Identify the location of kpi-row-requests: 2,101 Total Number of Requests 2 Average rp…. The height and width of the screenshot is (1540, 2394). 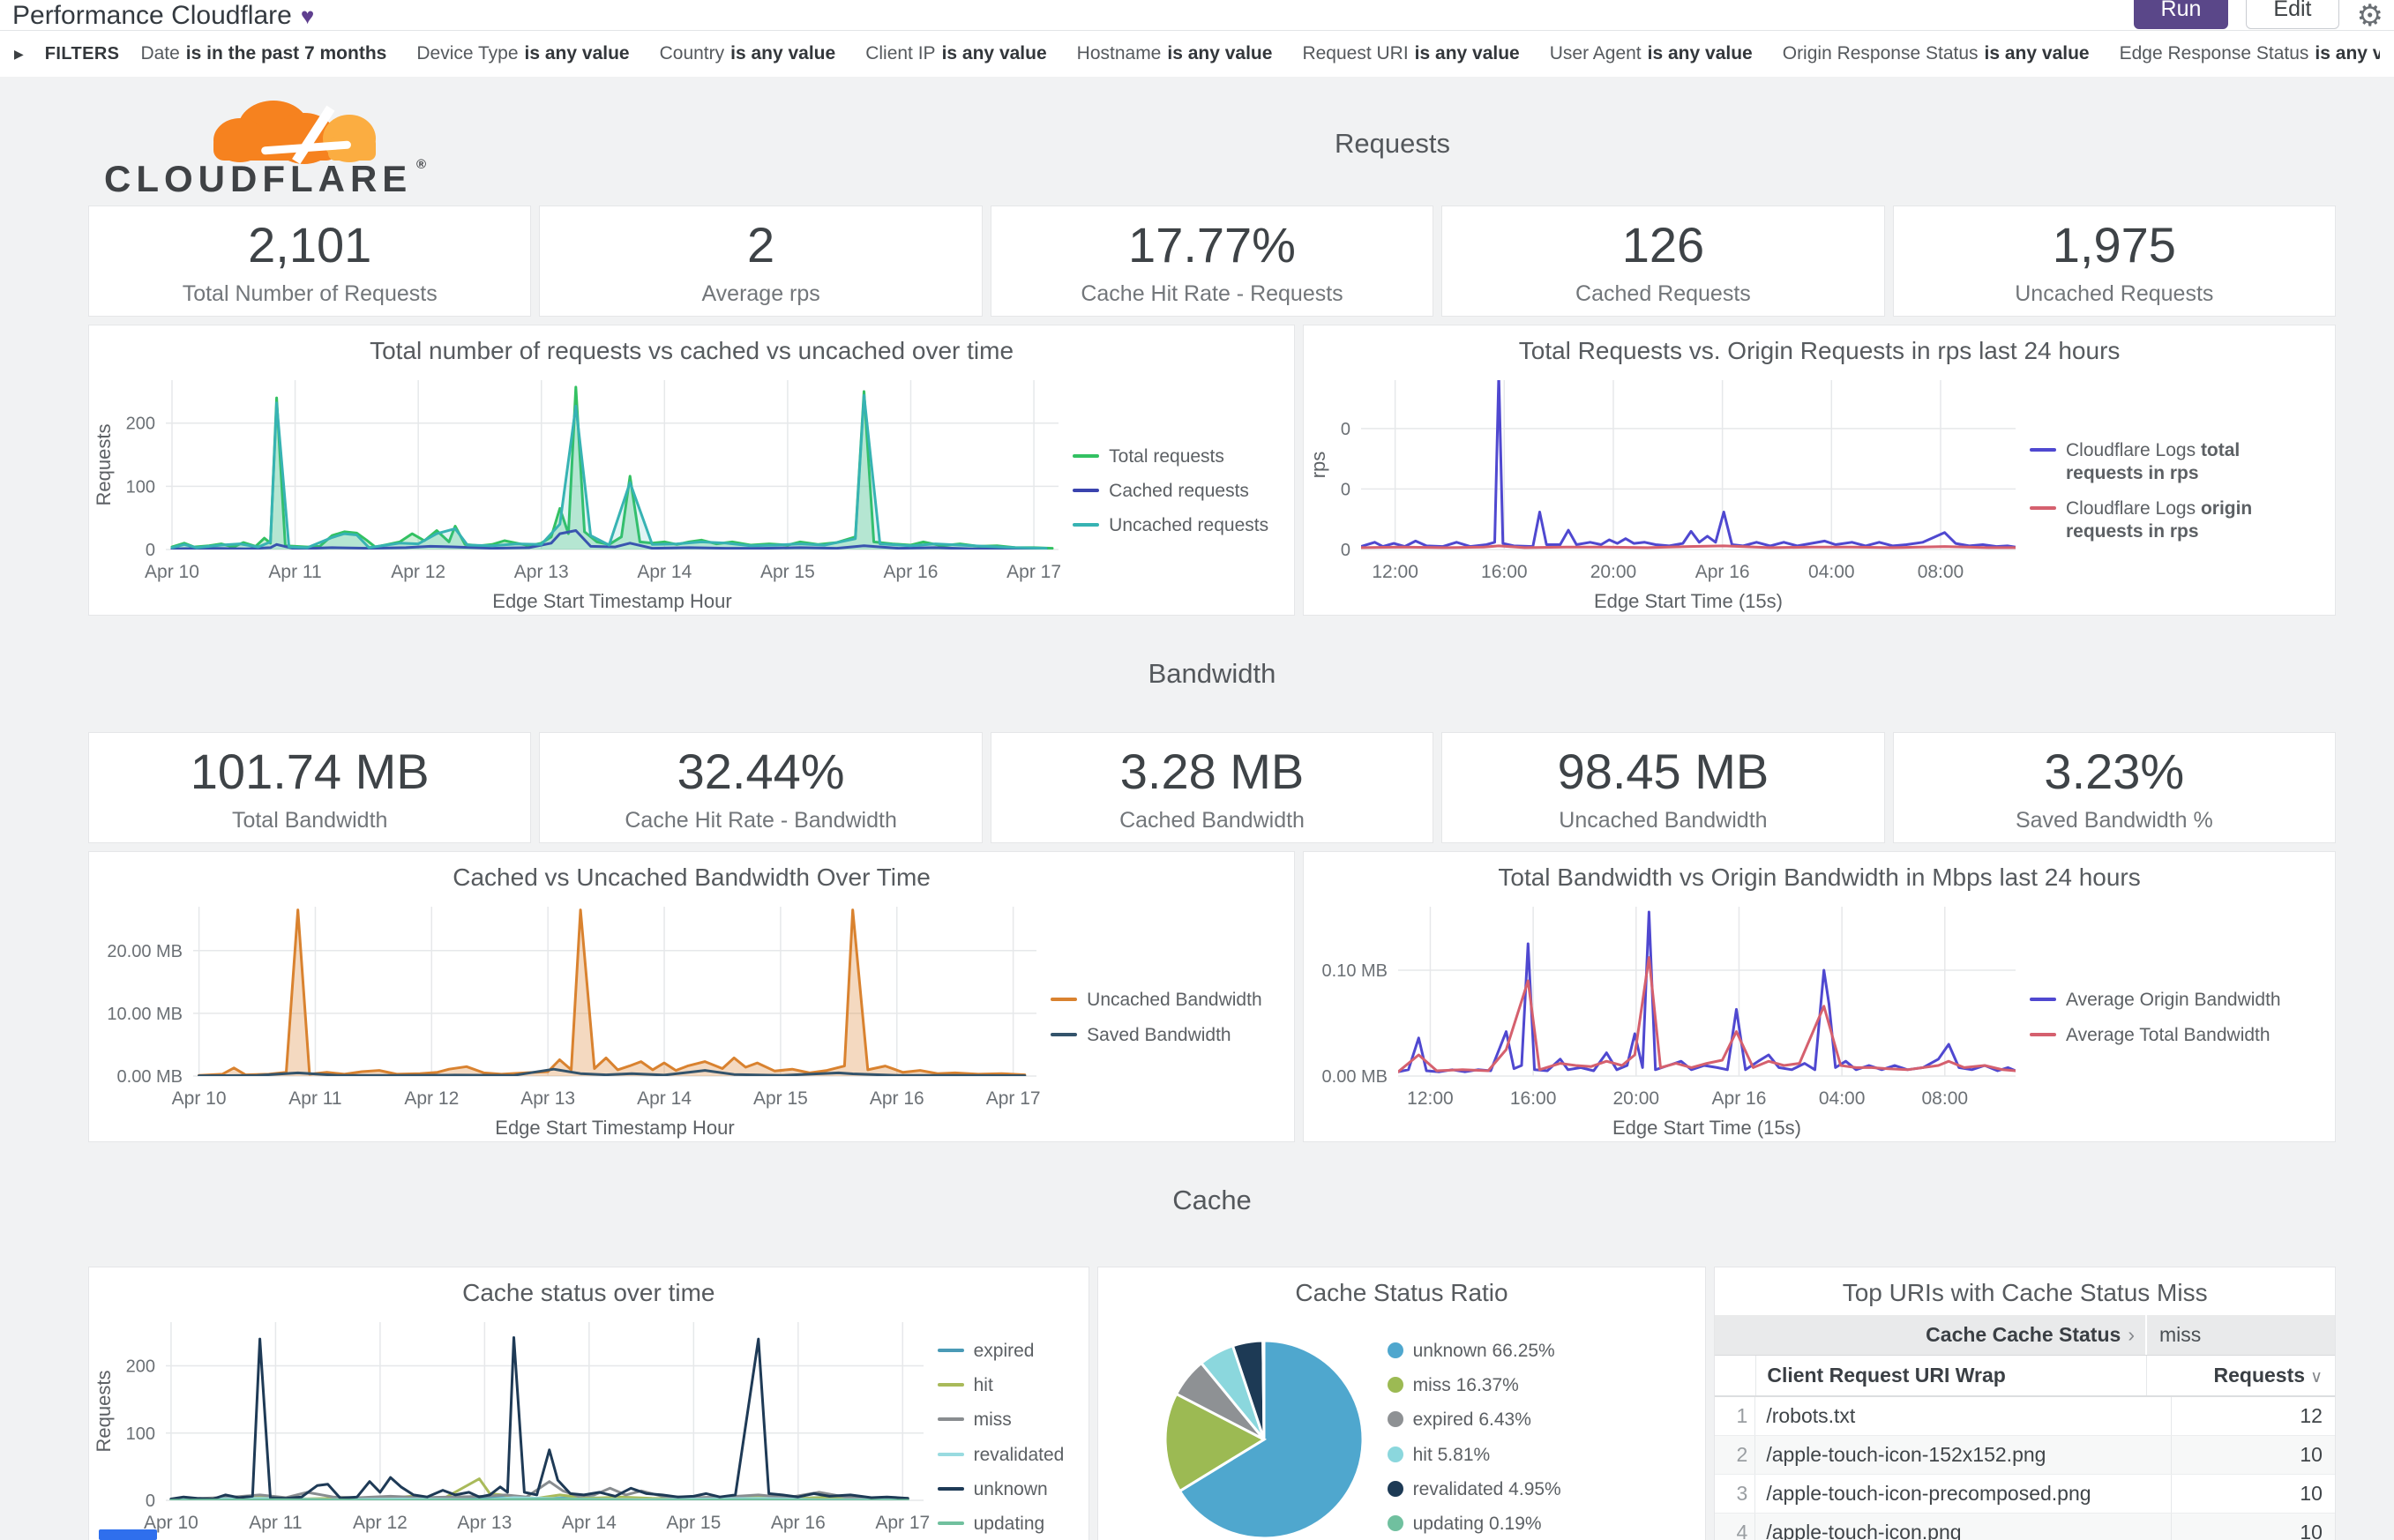
(1213, 261).